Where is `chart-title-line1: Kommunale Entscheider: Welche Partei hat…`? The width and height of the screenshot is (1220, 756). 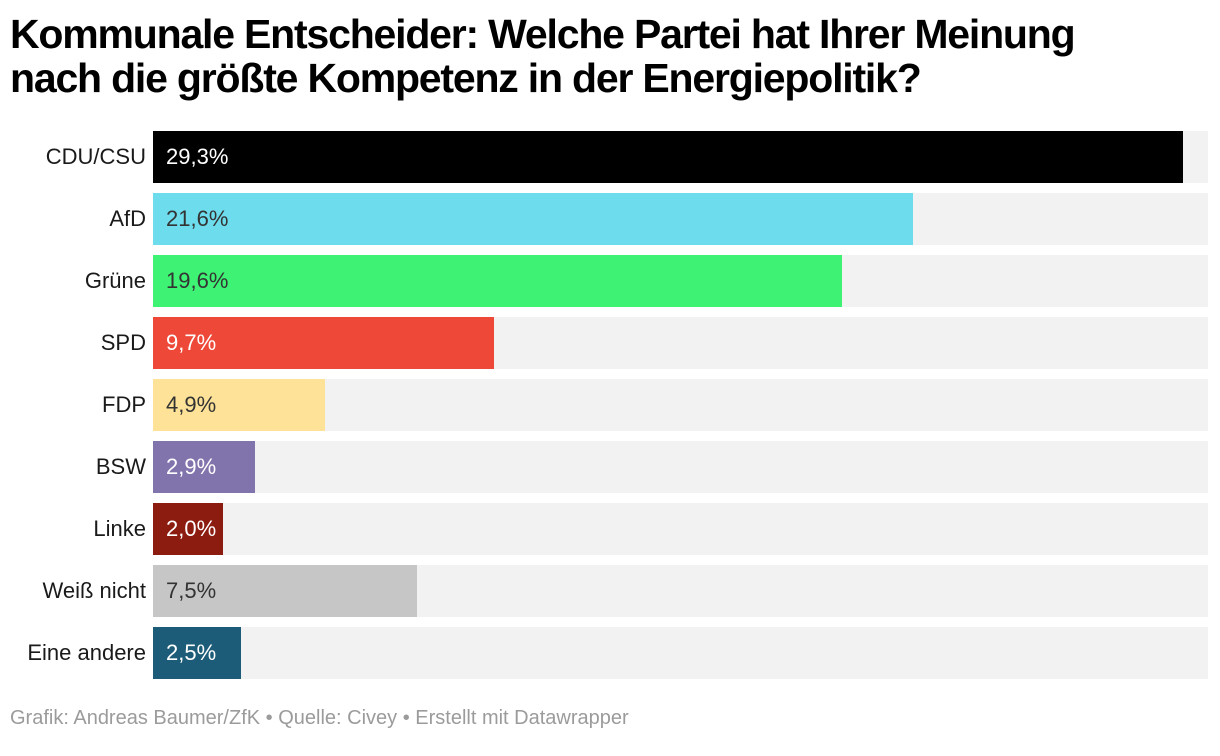
chart-title-line1: Kommunale Entscheider: Welche Partei hat… is located at coordinates (543, 34).